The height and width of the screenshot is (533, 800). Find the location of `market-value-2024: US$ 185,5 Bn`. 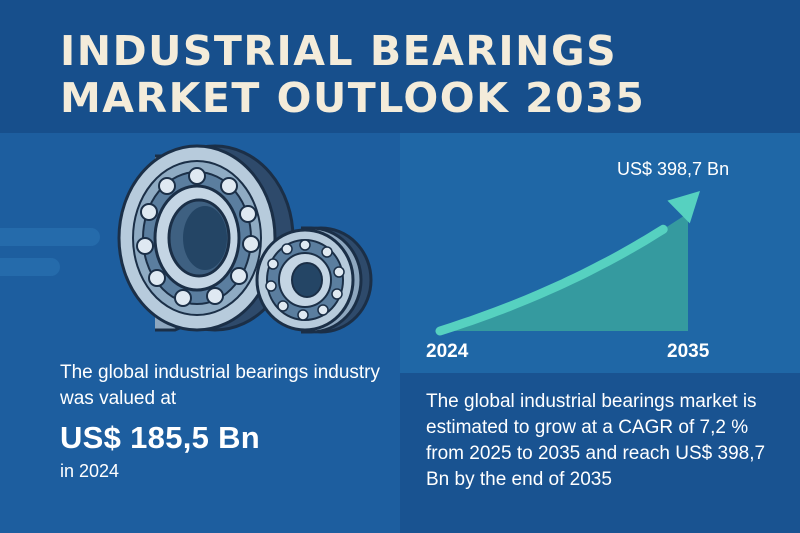

market-value-2024: US$ 185,5 Bn is located at coordinates (160, 437).